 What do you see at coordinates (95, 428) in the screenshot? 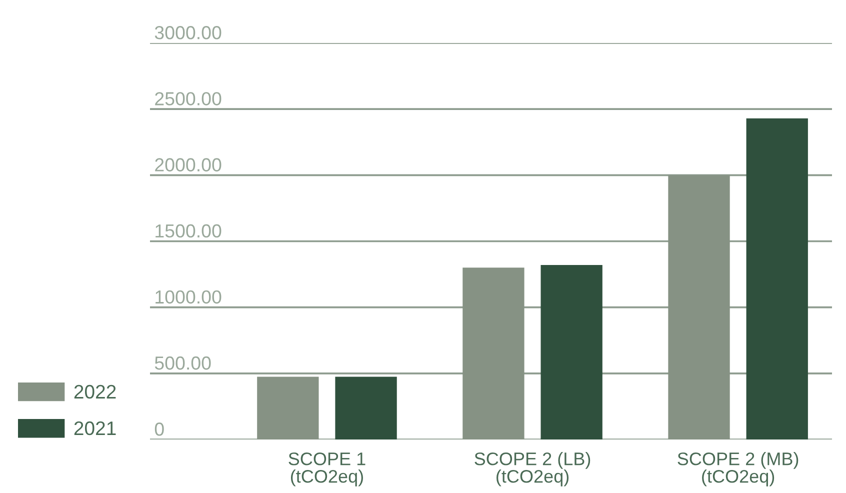
I see `legend-label: 2021` at bounding box center [95, 428].